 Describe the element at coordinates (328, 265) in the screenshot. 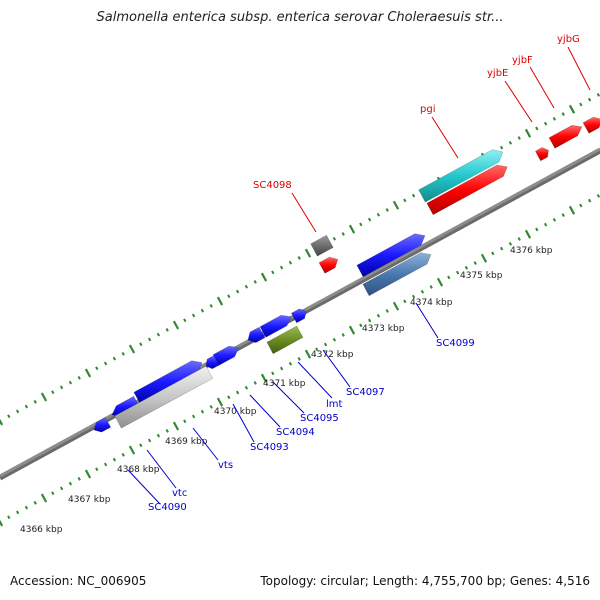

I see `gene-SC4098` at that location.